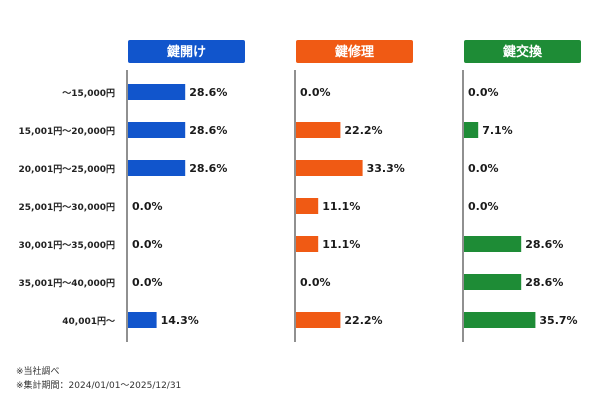 The image size is (600, 400). Describe the element at coordinates (208, 92) in the screenshot. I see `value-label-s1-c1: 28.6%` at that location.